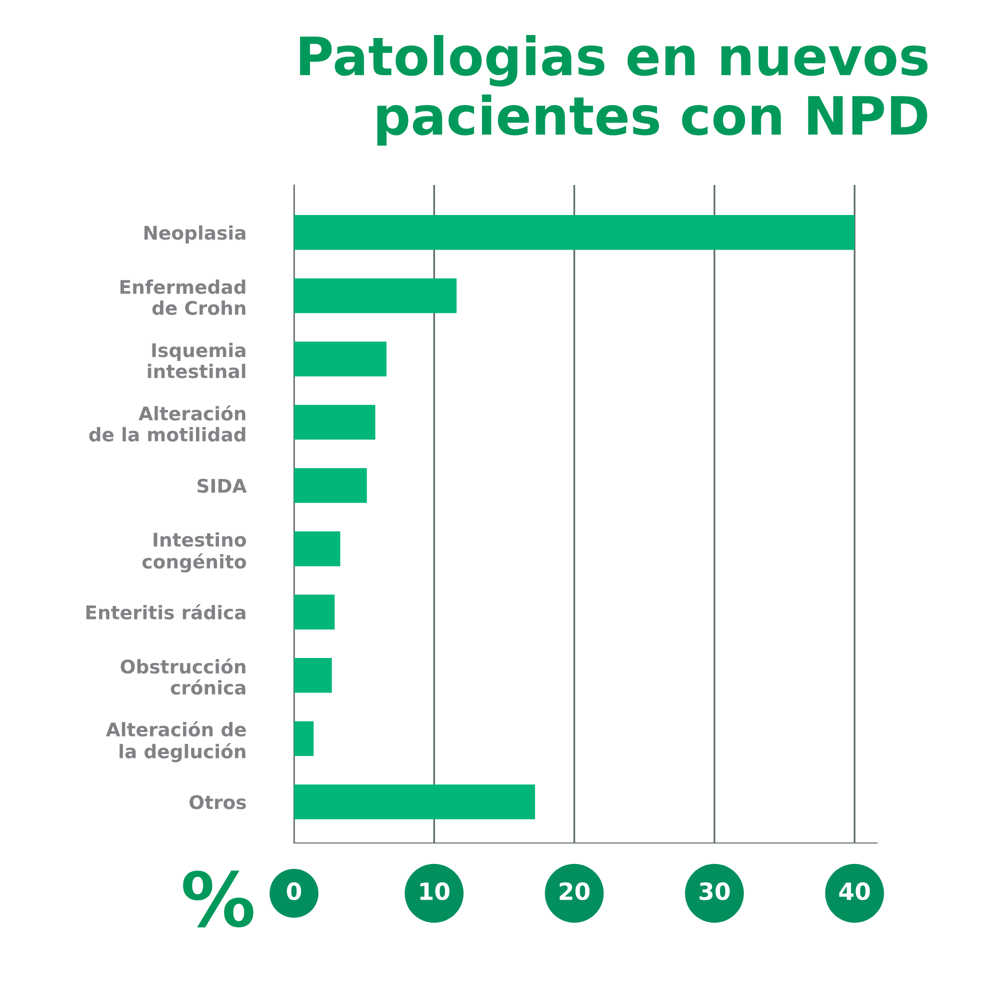 The image size is (1000, 1000). What do you see at coordinates (197, 360) in the screenshot?
I see `y-tick-label: Isquemia intestinal` at bounding box center [197, 360].